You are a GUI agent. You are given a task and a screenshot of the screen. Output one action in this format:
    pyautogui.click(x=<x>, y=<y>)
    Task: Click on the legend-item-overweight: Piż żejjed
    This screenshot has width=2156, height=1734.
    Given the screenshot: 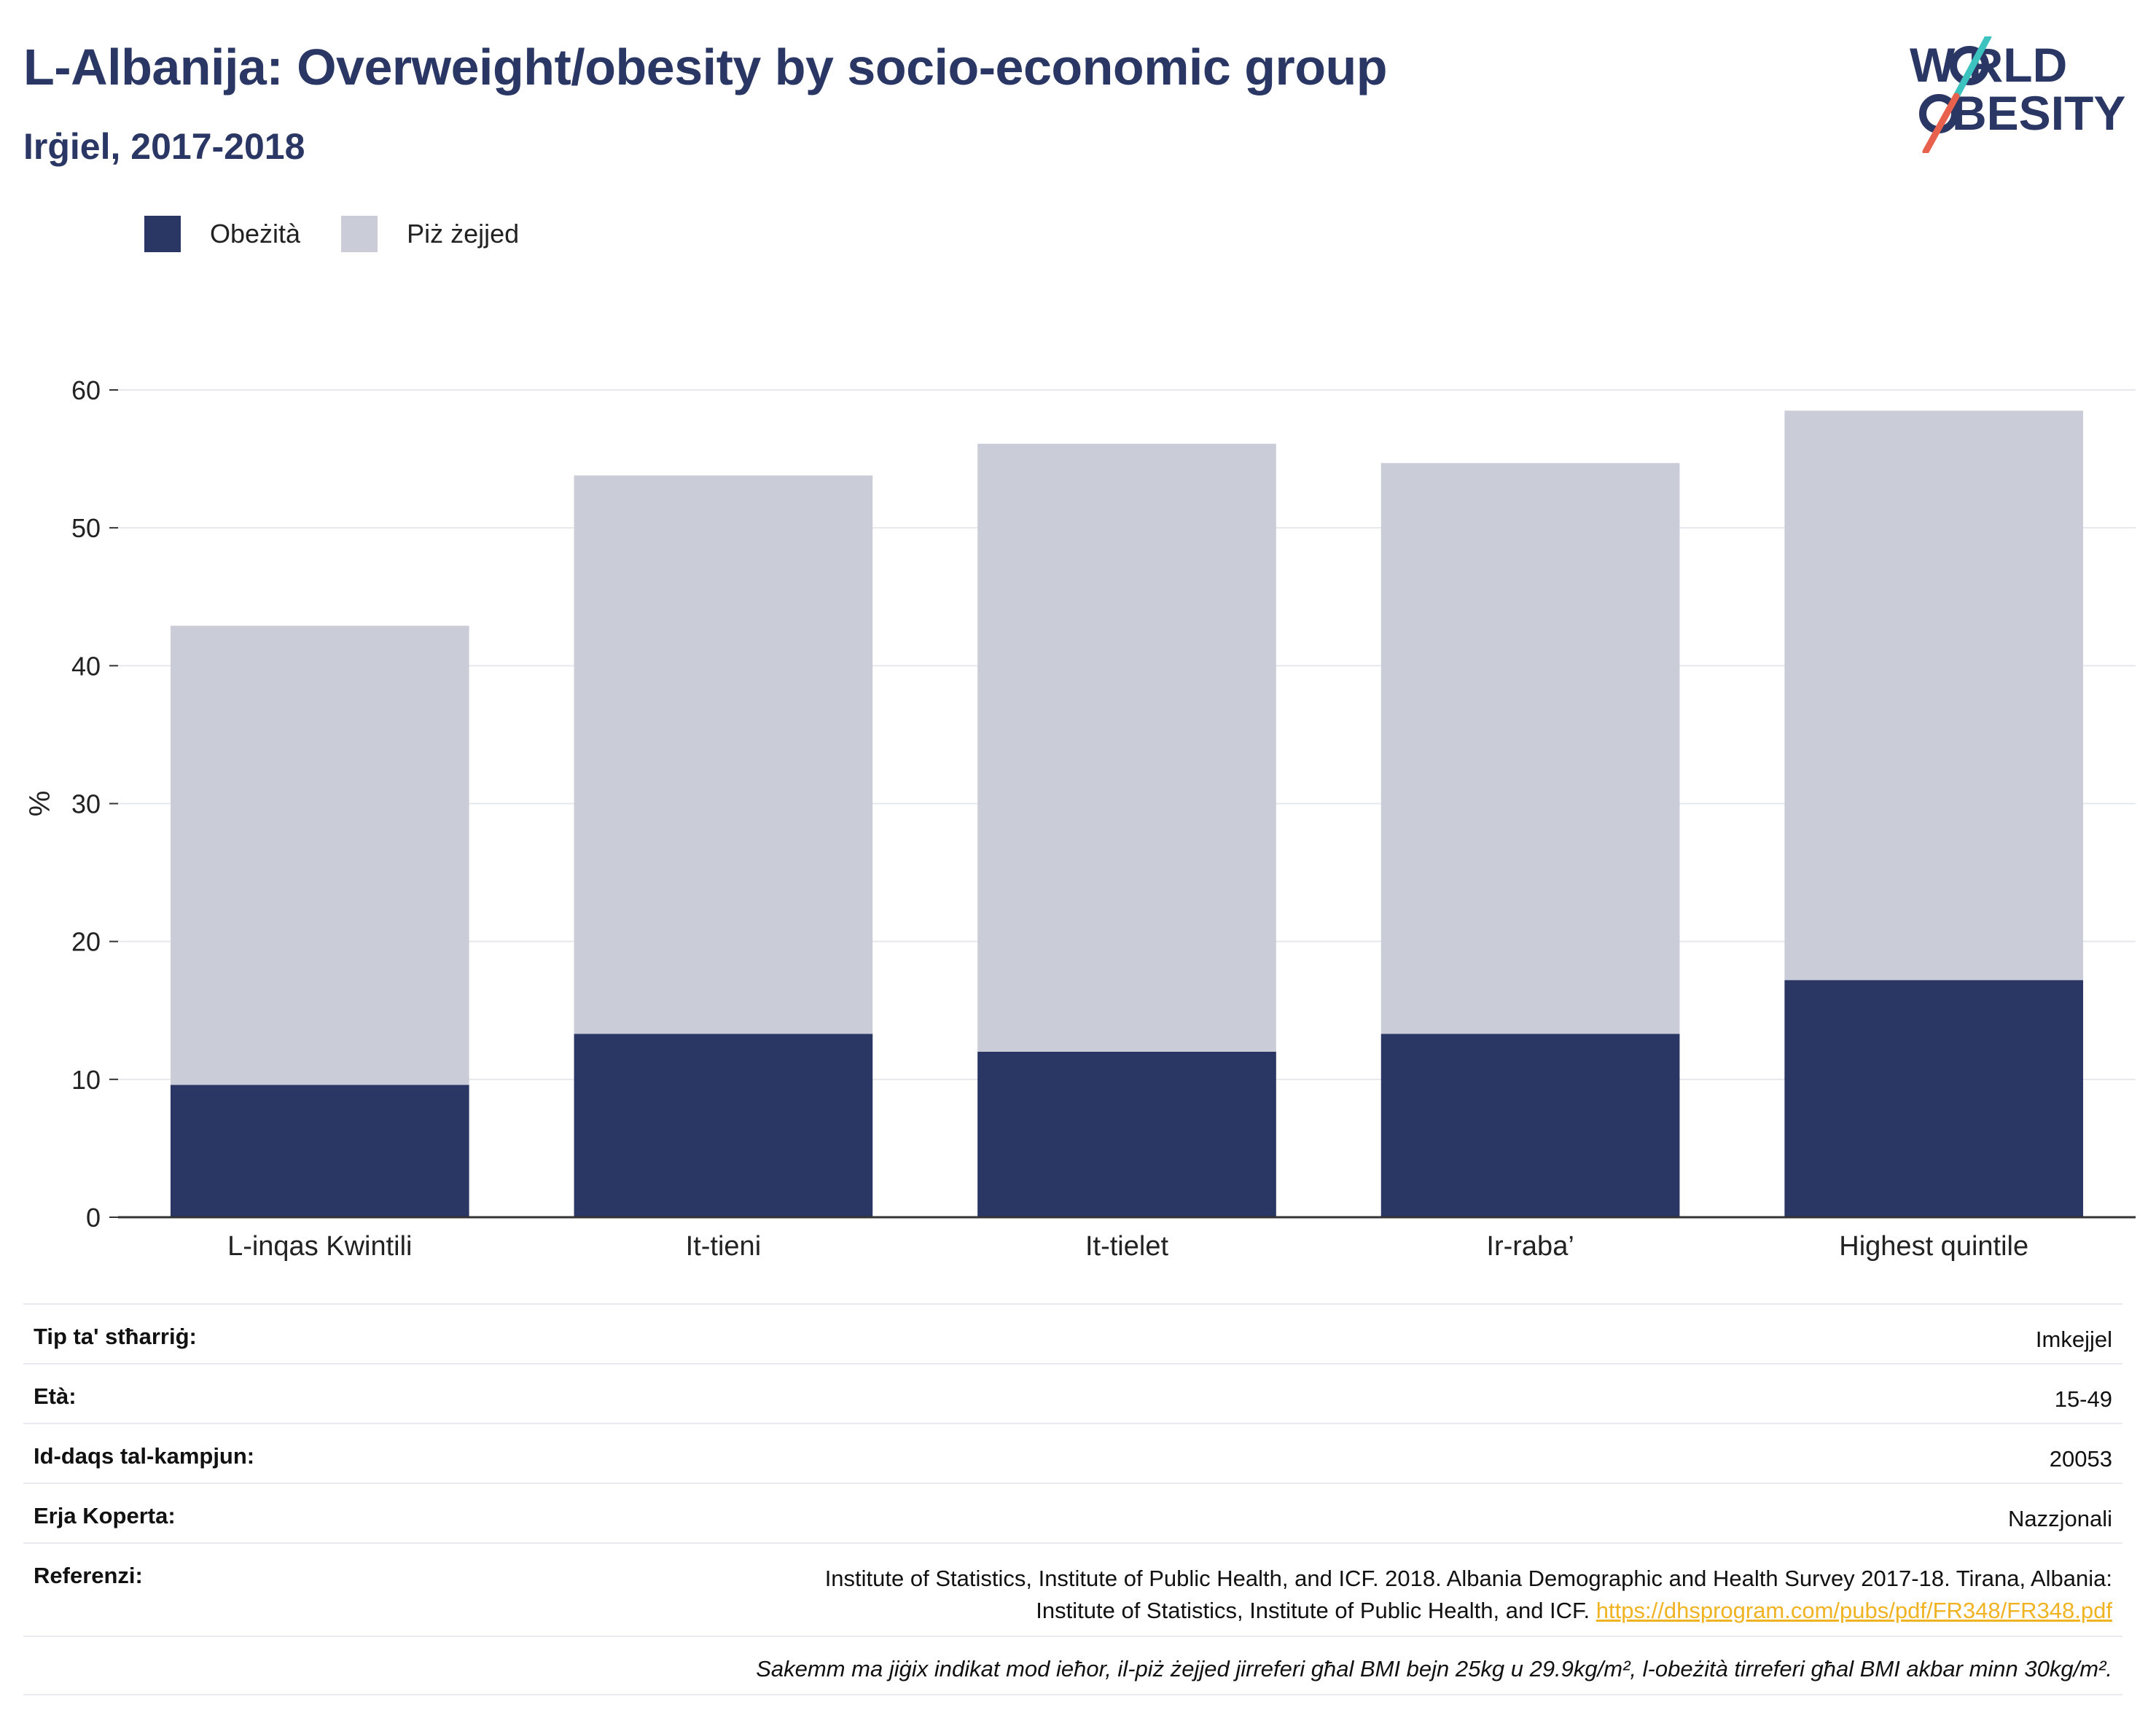 What is the action you would take?
    pyautogui.click(x=430, y=234)
    